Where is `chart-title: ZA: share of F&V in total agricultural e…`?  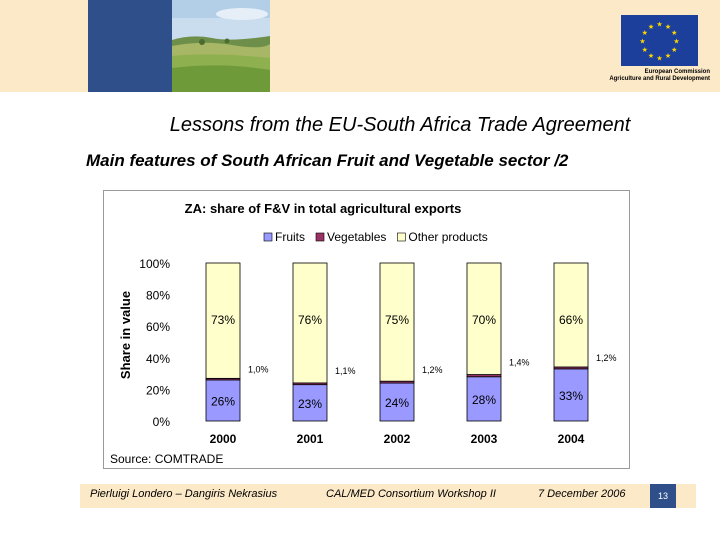
chart-title: ZA: share of F&V in total agricultural e… is located at coordinates (323, 208).